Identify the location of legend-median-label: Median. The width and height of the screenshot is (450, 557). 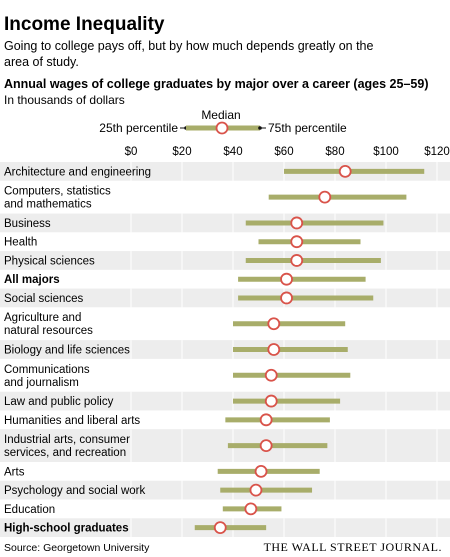
(220, 115).